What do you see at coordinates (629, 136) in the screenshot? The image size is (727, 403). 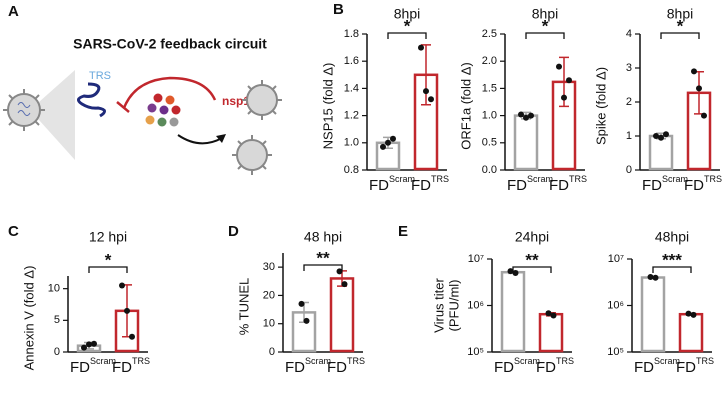 I see `y-tick-label: 1` at bounding box center [629, 136].